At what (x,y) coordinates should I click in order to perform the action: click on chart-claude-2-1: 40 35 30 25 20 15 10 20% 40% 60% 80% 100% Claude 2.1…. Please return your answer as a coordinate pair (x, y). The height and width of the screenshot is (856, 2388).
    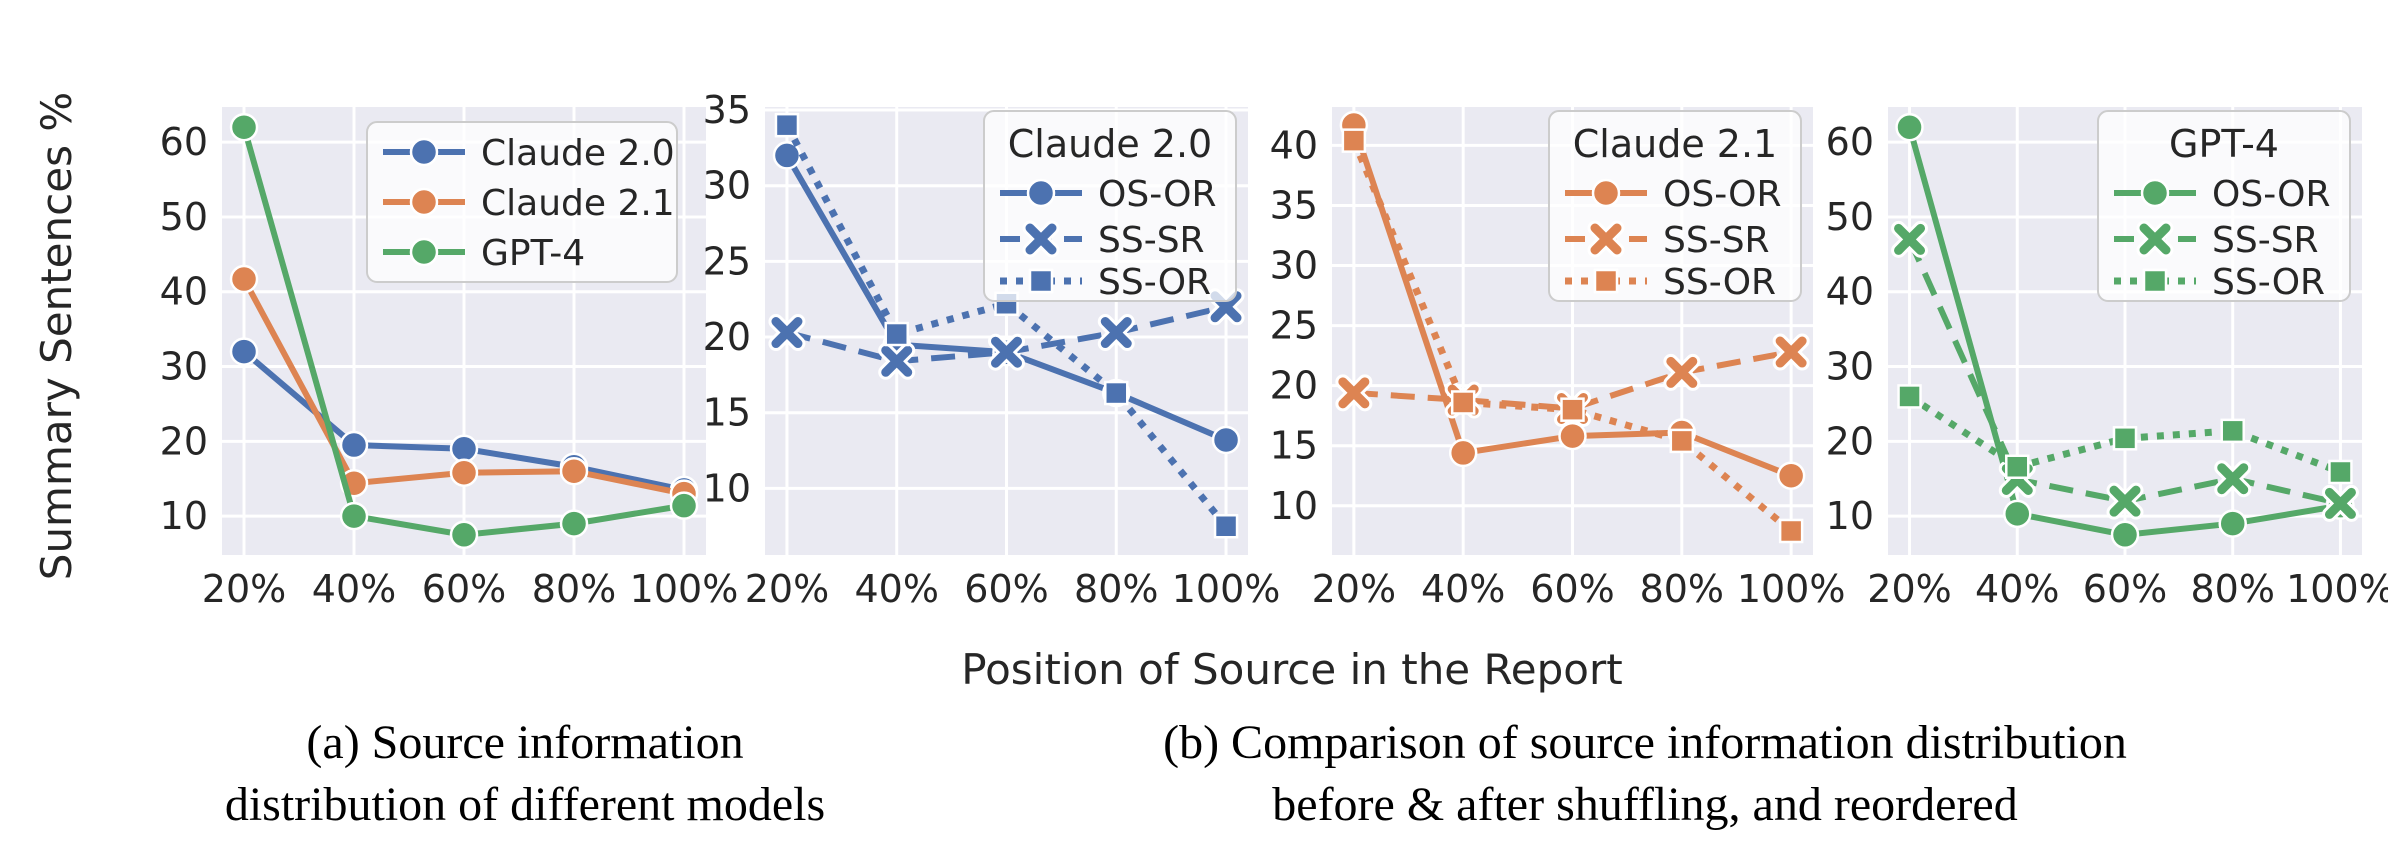
    Looking at the image, I should click on (1558, 359).